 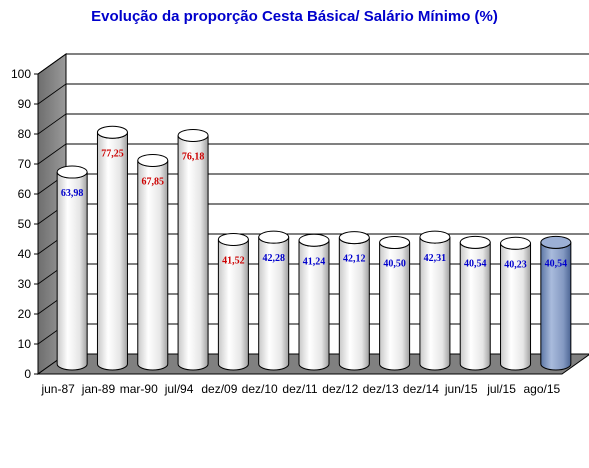 I want to click on data-label: 40,23, so click(x=515, y=264).